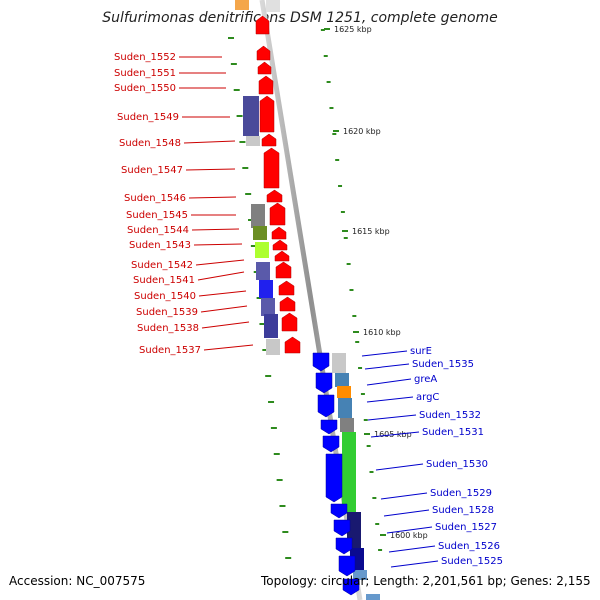 The width and height of the screenshot is (600, 600). What do you see at coordinates (168, 328) in the screenshot?
I see `gene-label-left: Suden_1538` at bounding box center [168, 328].